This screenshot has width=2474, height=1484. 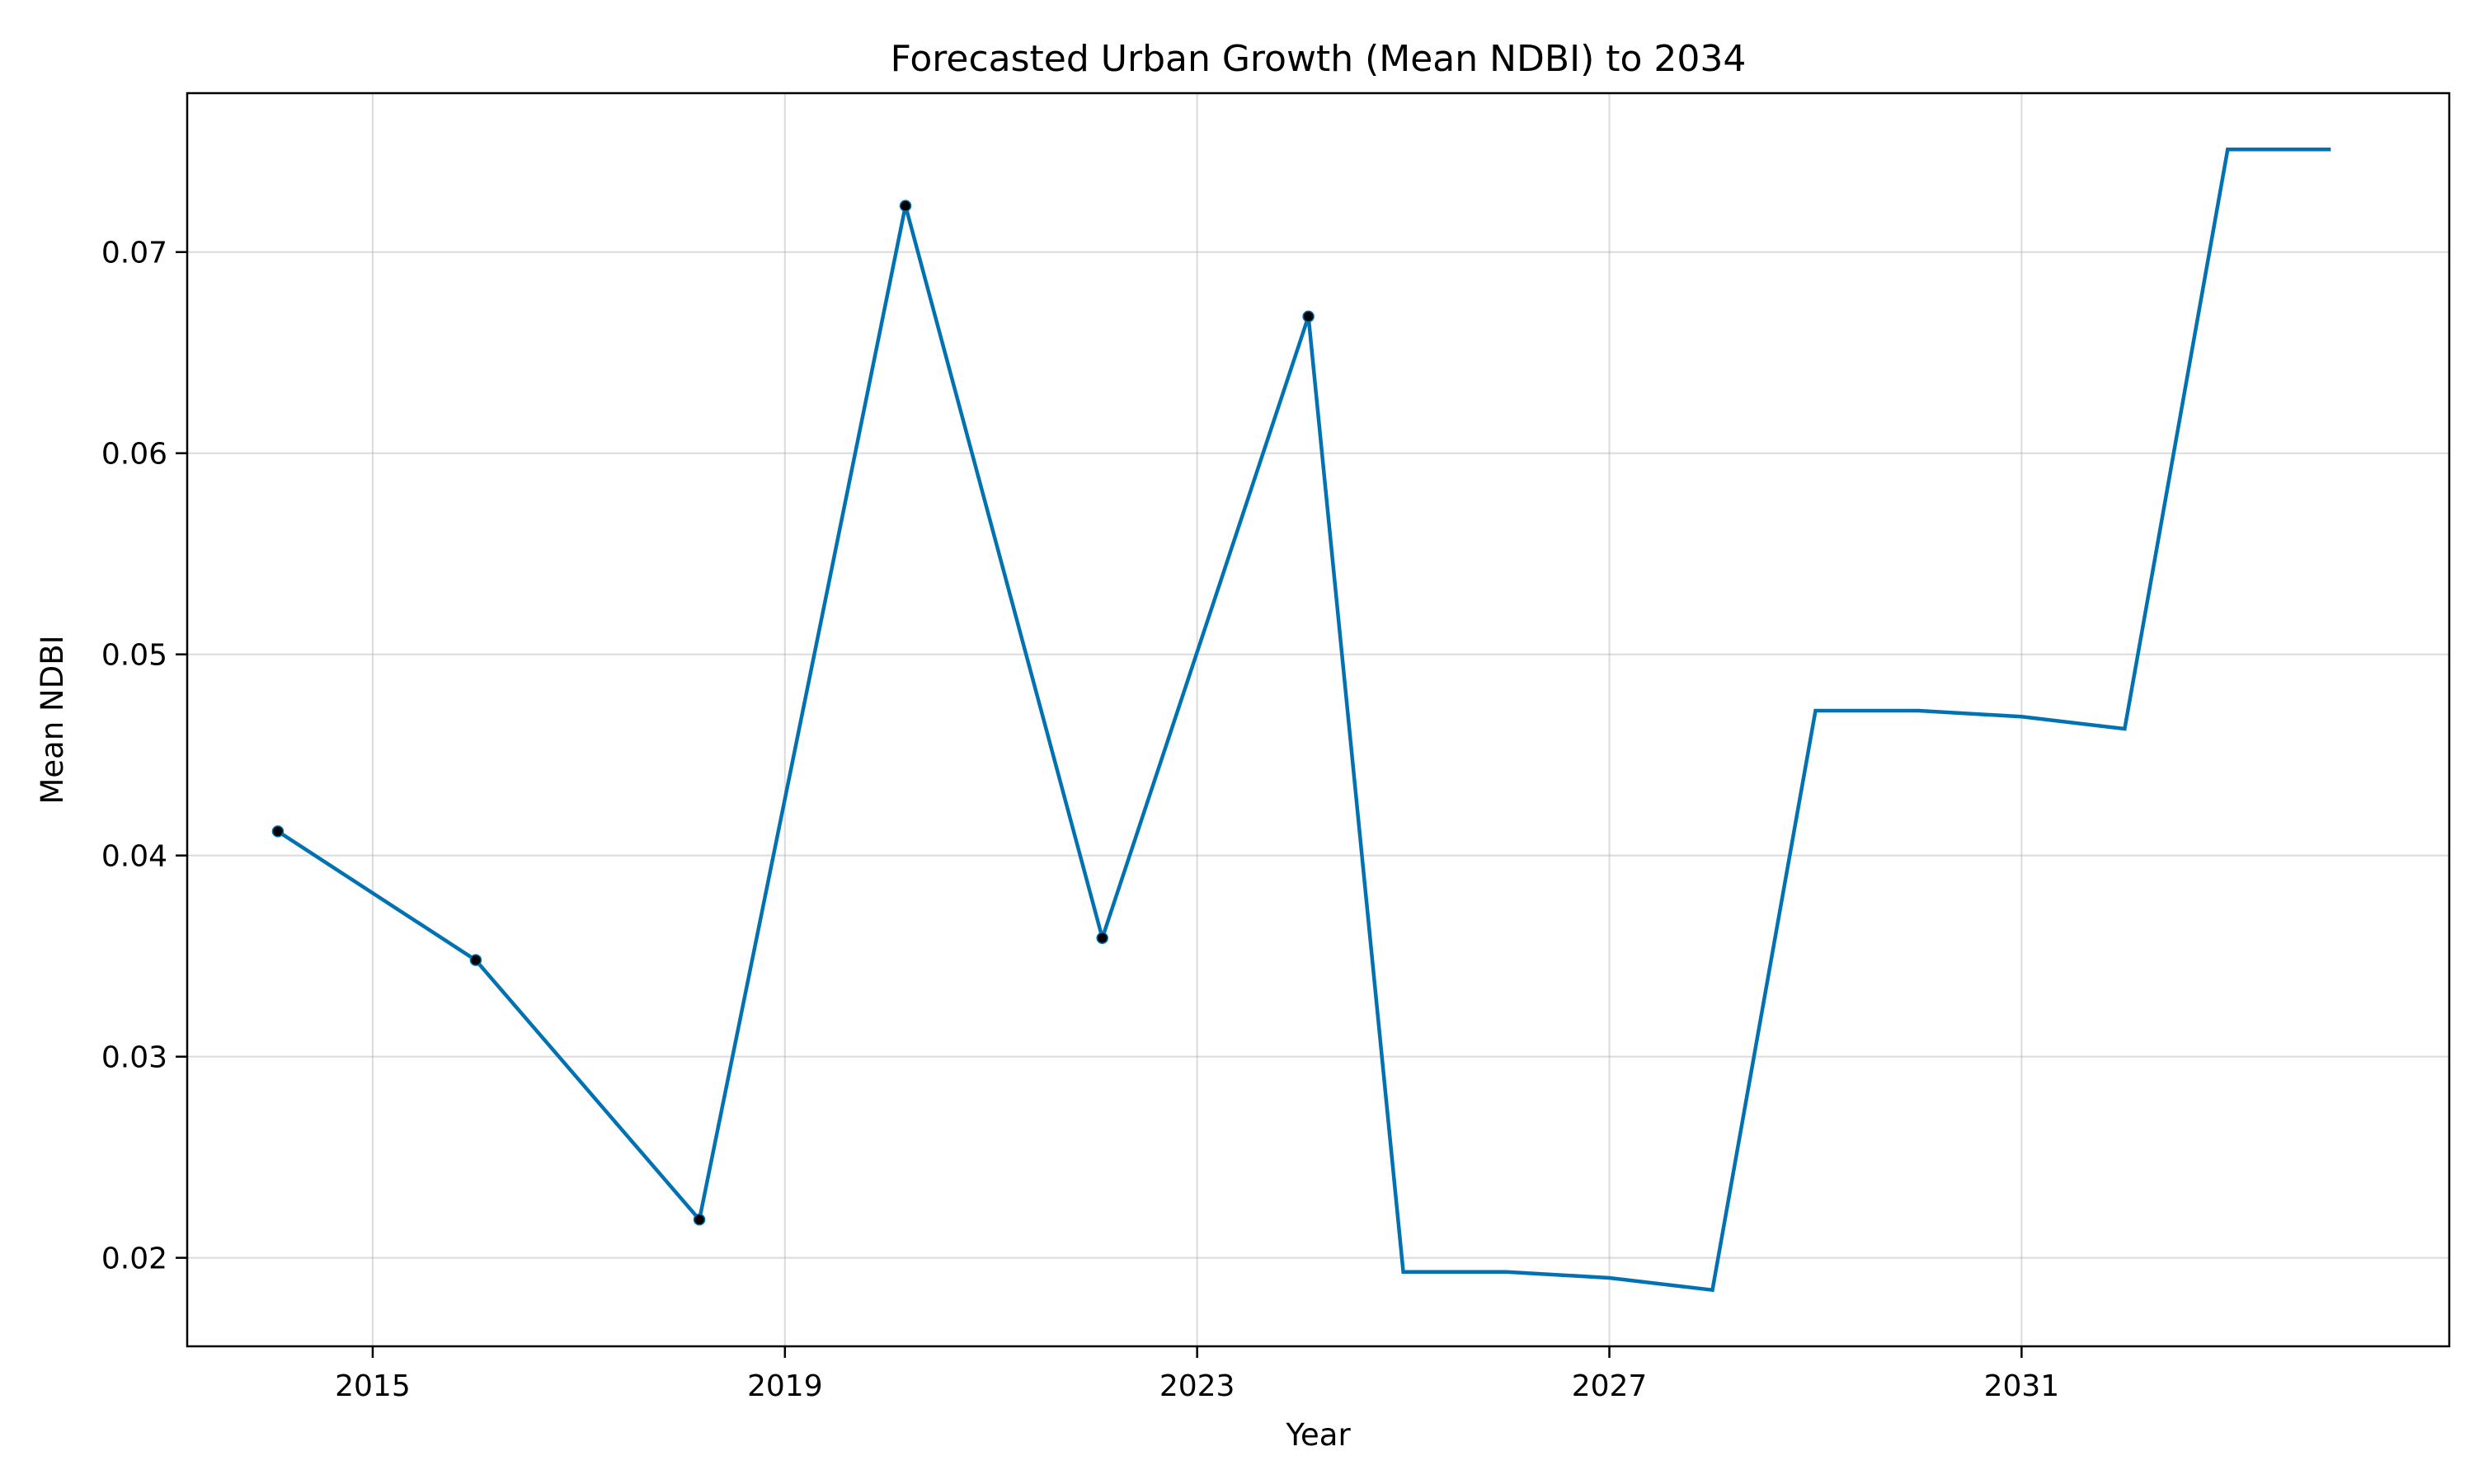 What do you see at coordinates (373, 1386) in the screenshot?
I see `x-tick-label: 2015` at bounding box center [373, 1386].